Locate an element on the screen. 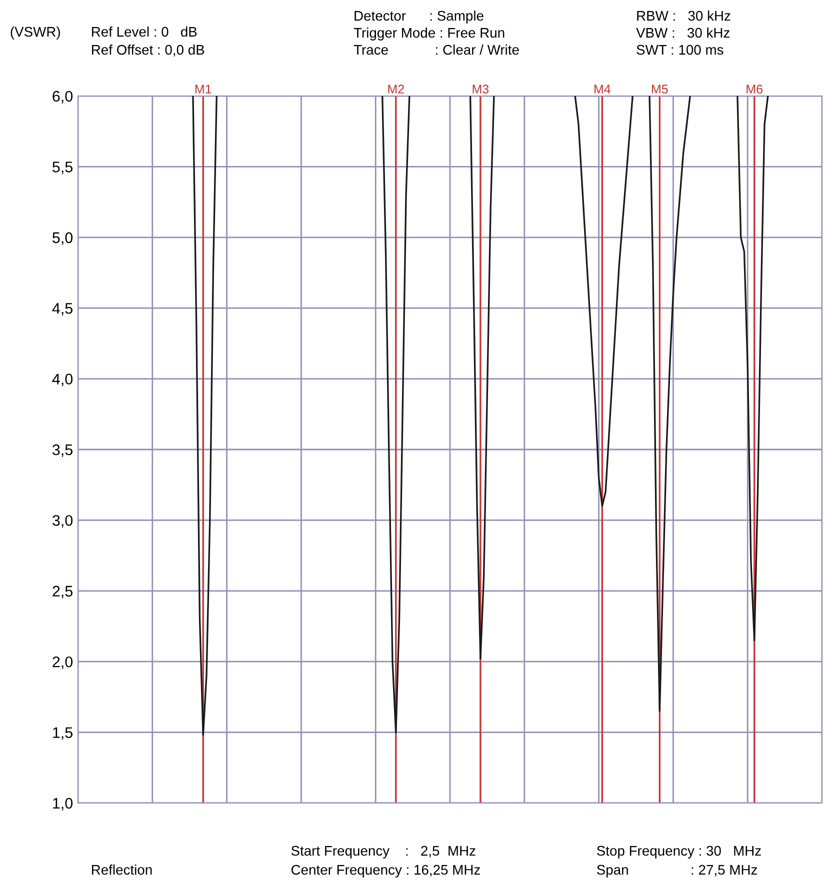  y-tick-label: 5,0 is located at coordinates (62, 238).